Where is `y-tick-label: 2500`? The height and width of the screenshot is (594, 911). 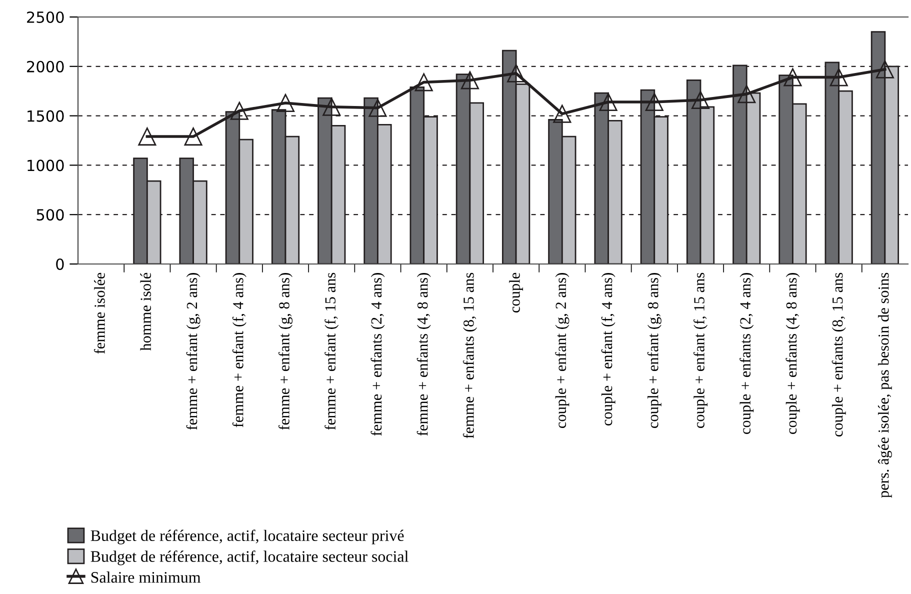
y-tick-label: 2500 is located at coordinates (45, 17).